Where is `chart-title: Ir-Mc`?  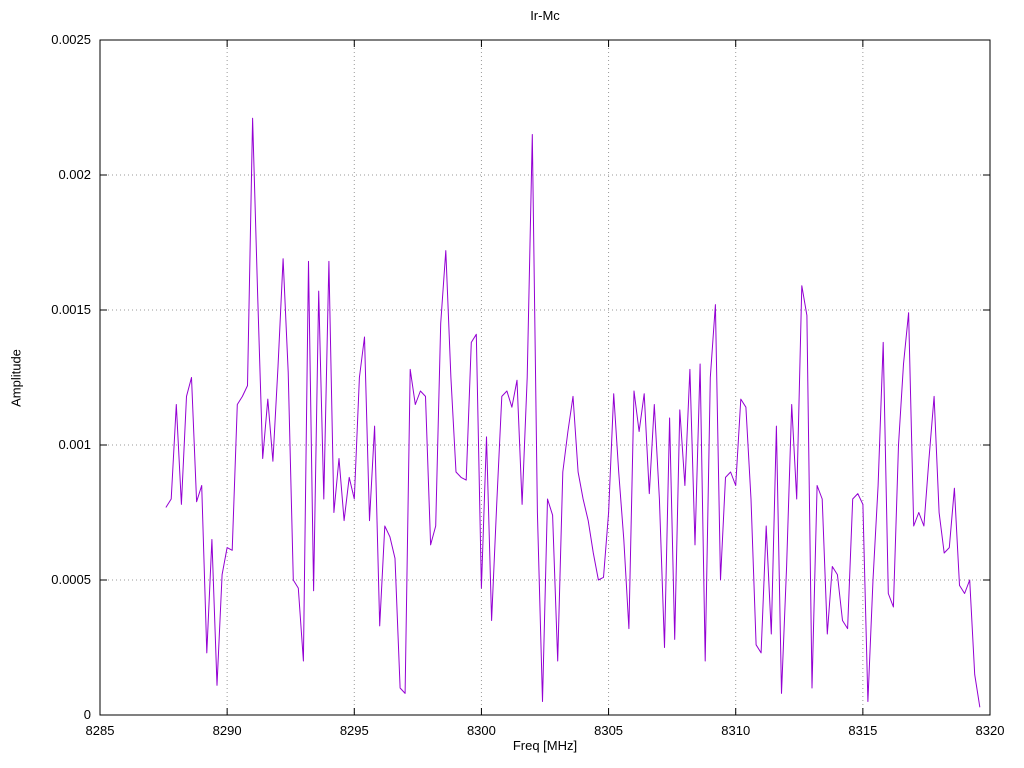 chart-title: Ir-Mc is located at coordinates (545, 15).